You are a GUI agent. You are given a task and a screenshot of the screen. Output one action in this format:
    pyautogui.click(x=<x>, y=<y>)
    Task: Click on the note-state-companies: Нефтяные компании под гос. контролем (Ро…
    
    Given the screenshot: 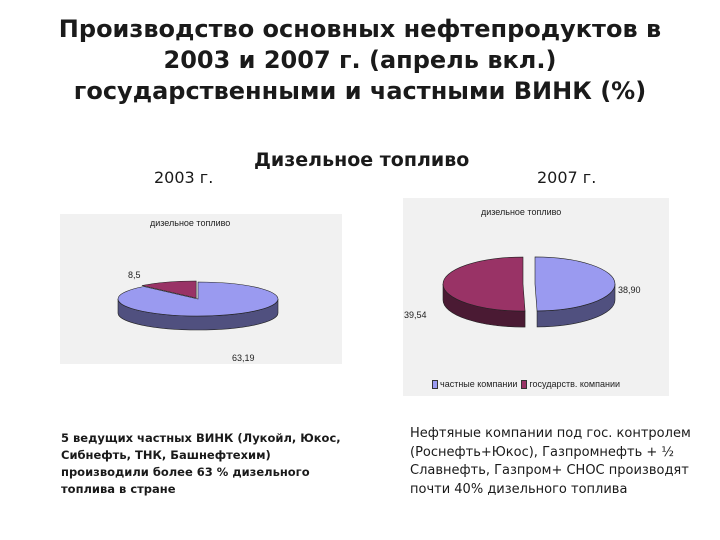 What is the action you would take?
    pyautogui.click(x=550, y=461)
    